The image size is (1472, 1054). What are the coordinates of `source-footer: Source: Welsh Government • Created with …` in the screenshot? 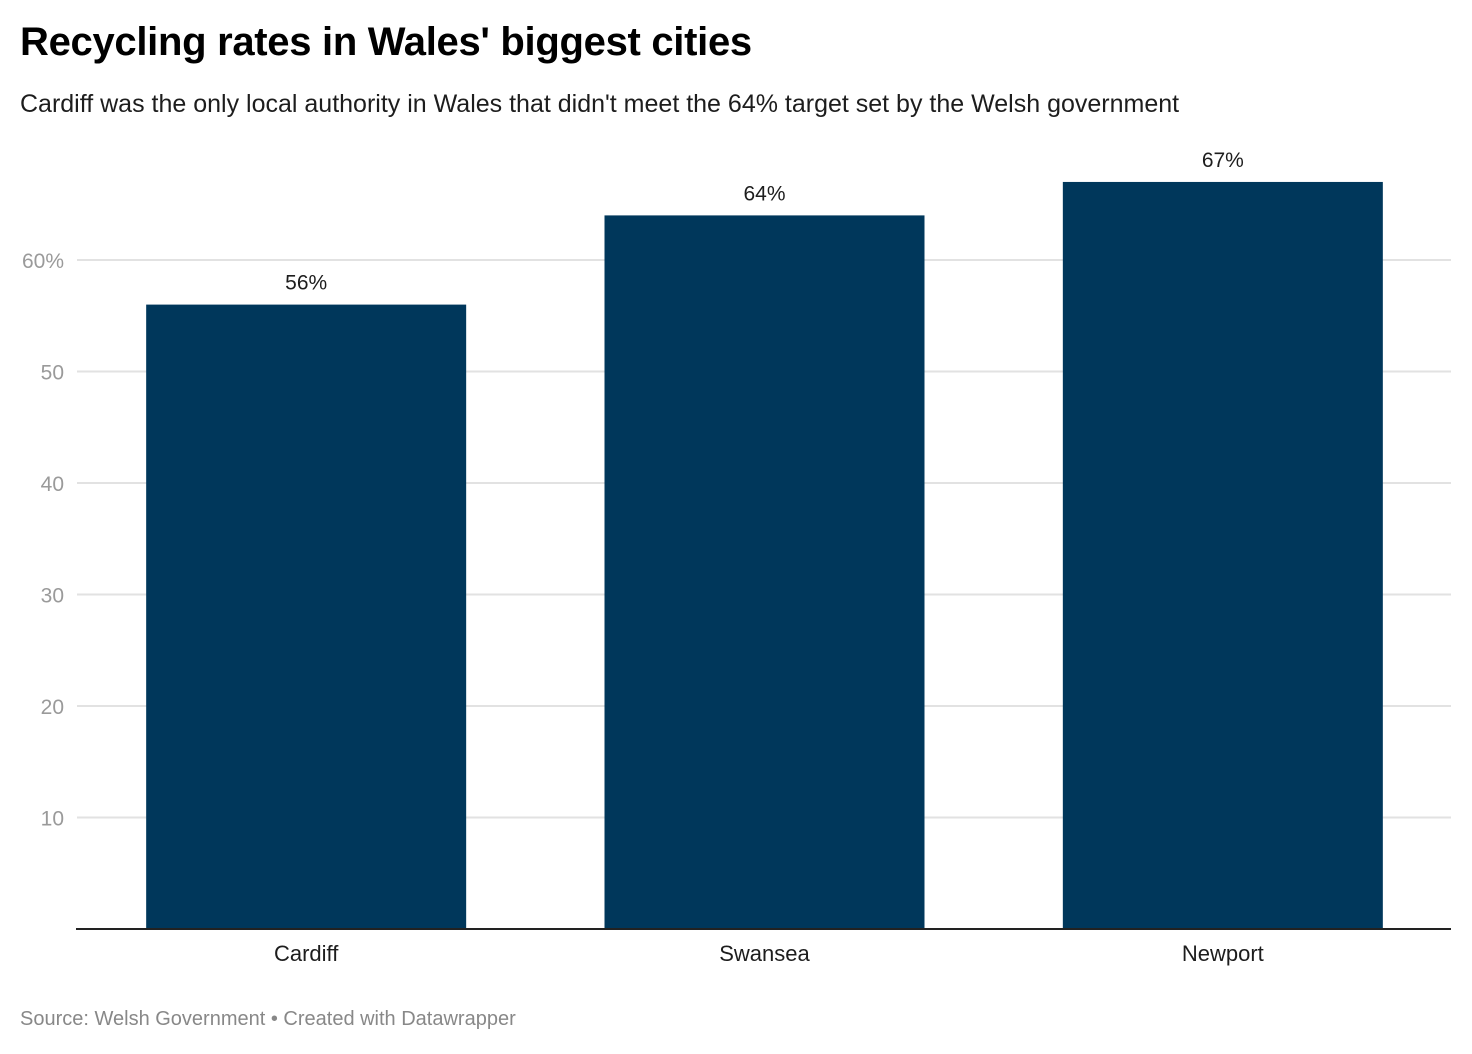 It's located at (268, 1019).